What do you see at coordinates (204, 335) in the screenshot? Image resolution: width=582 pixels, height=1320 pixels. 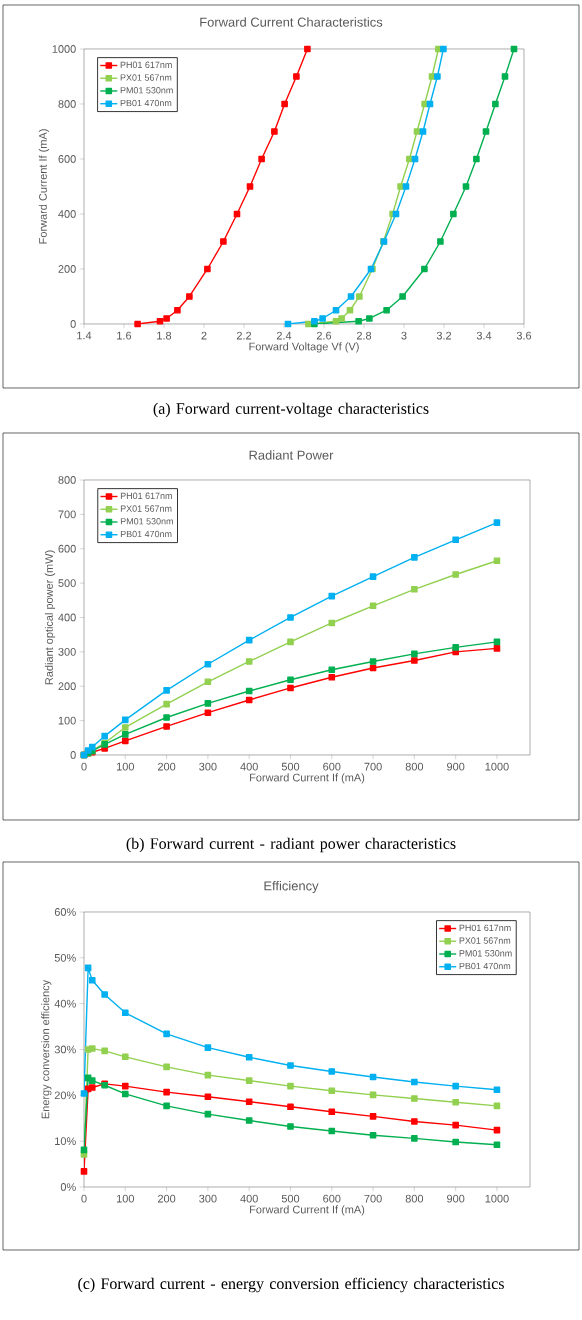 I see `x-tick-label: 2` at bounding box center [204, 335].